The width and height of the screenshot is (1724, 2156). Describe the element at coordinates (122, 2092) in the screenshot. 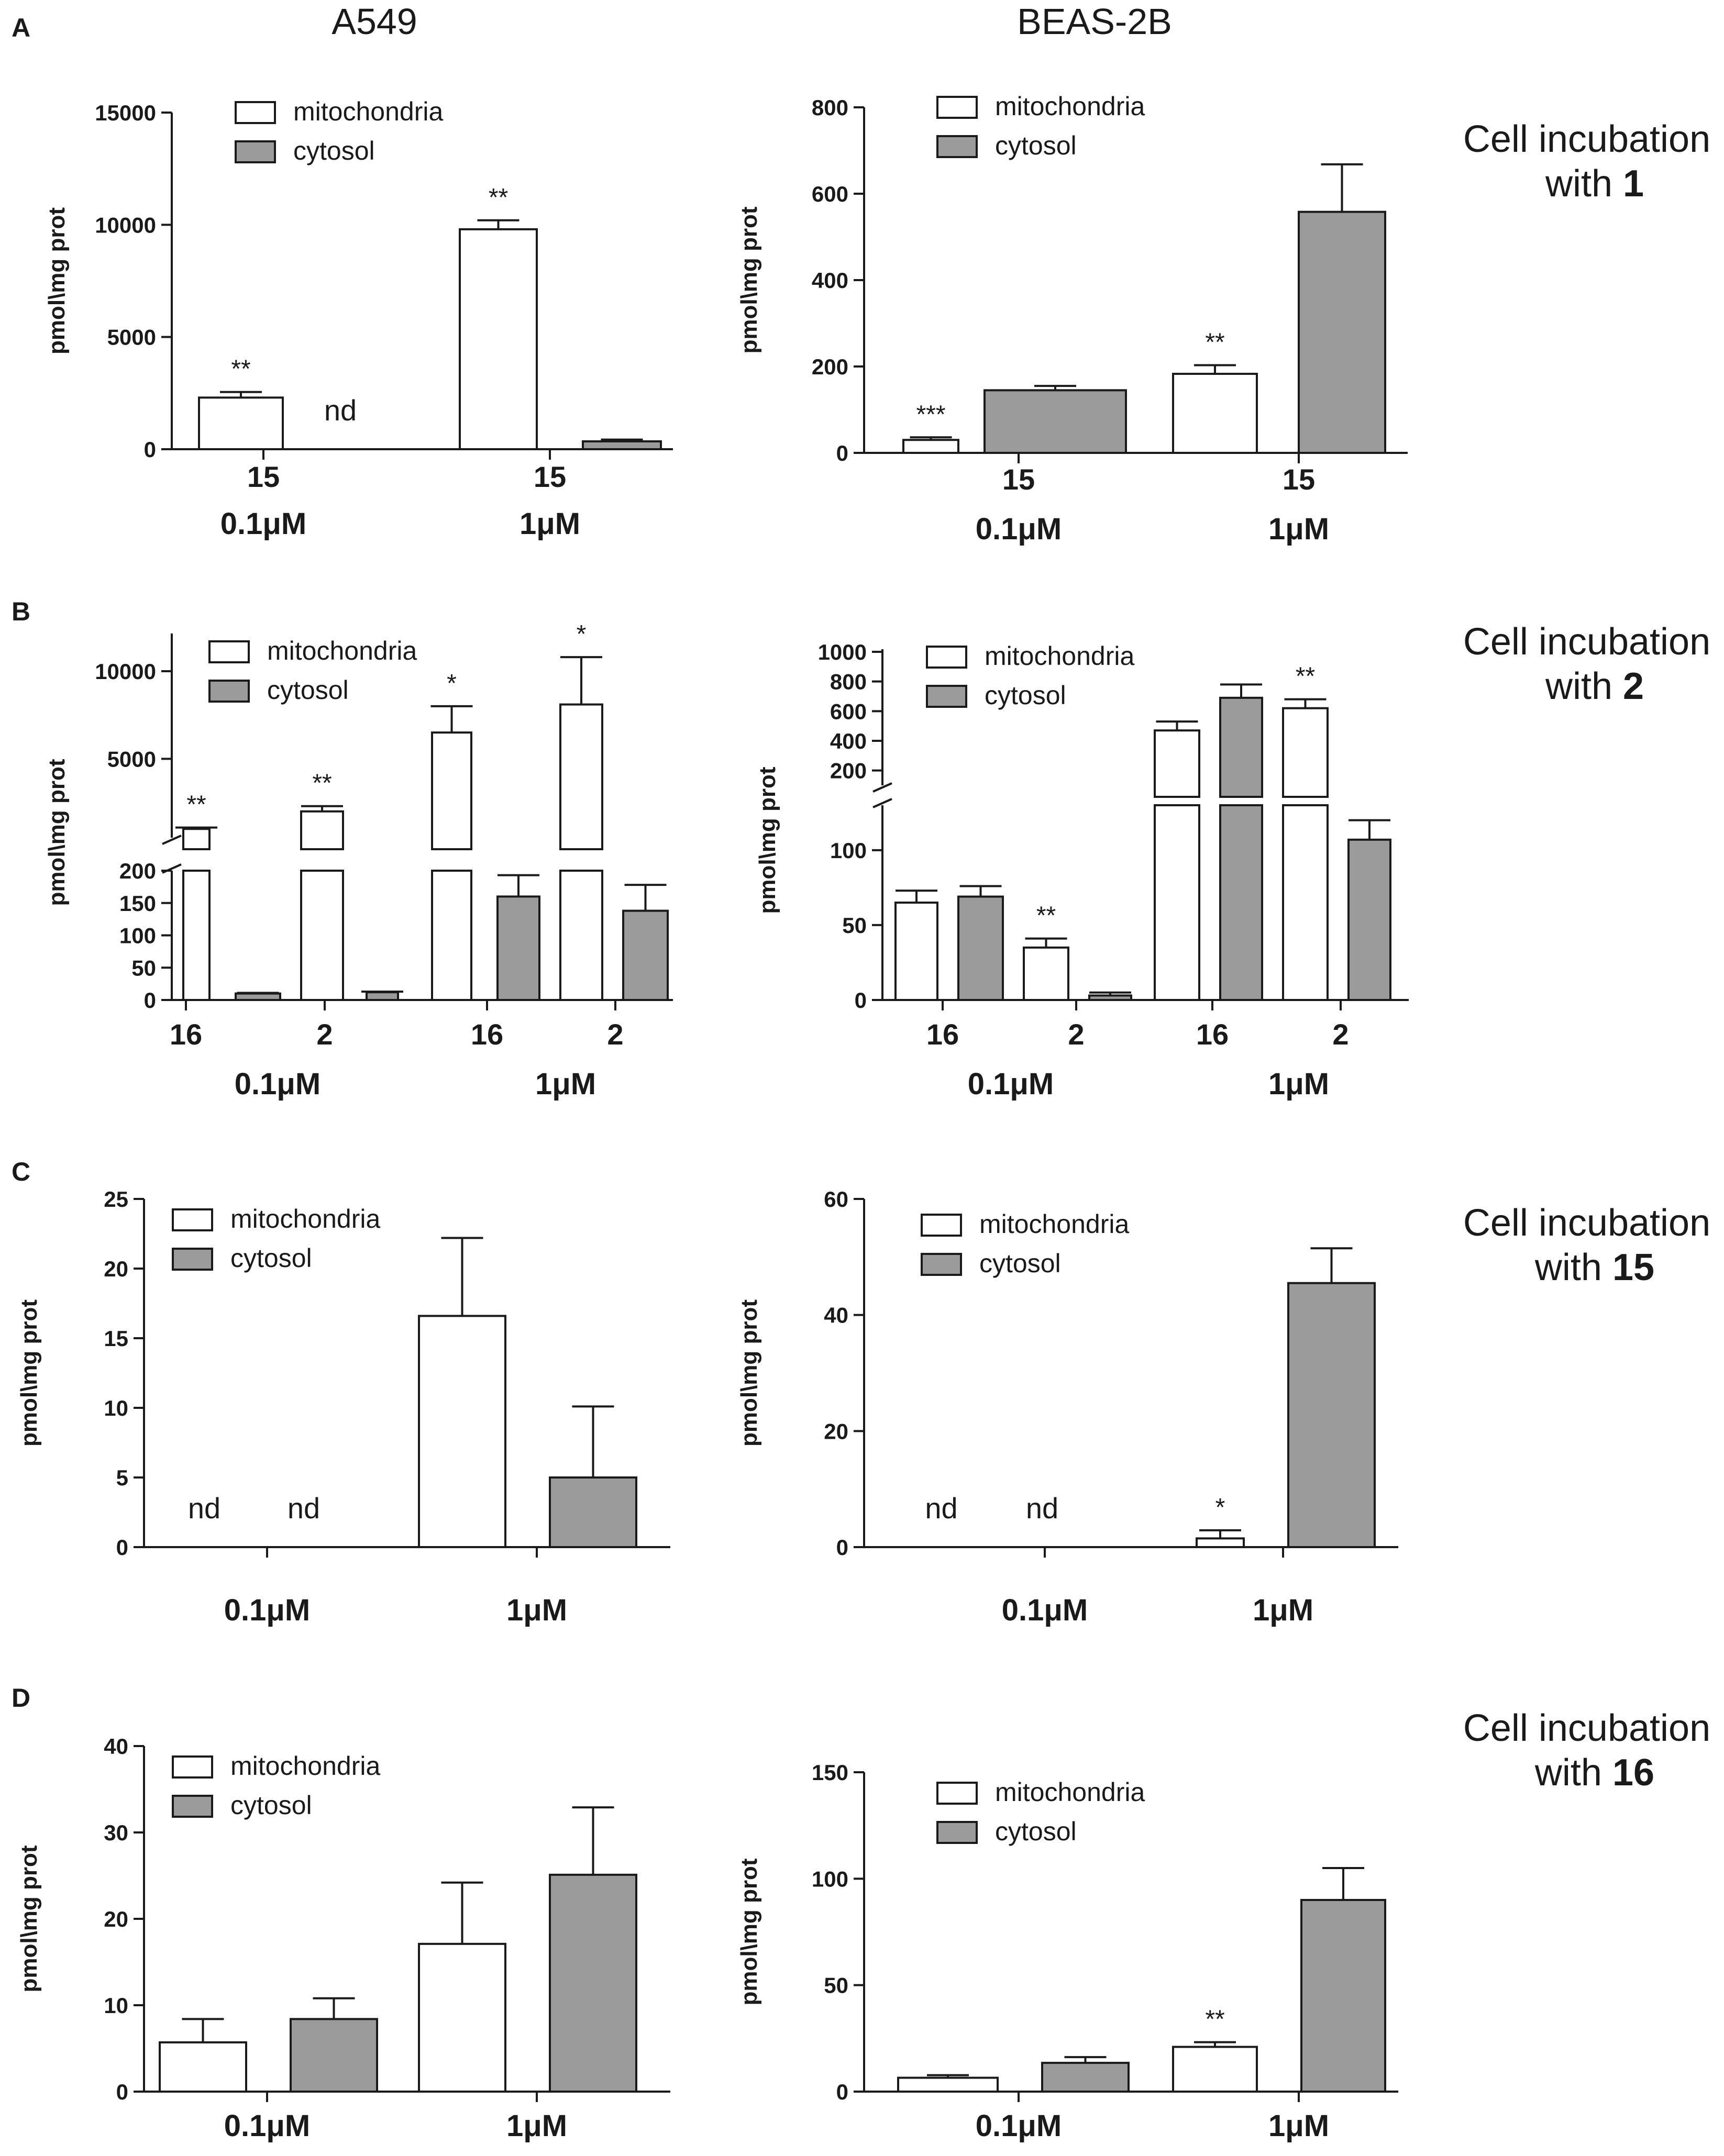

I see `y-tick-label-d-a549: 0` at that location.